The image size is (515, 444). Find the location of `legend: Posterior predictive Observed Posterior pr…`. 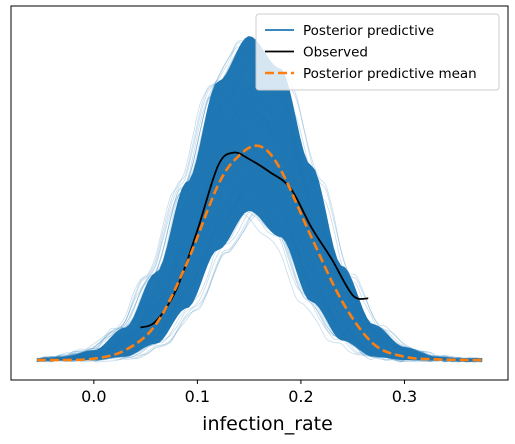

legend: Posterior predictive Observed Posterior pr… is located at coordinates (377, 52).